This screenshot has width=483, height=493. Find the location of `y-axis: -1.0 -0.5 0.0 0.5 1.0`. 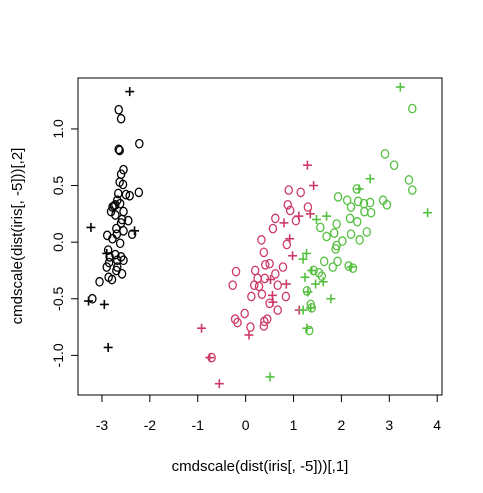

y-axis: -1.0 -0.5 0.0 0.5 1.0 is located at coordinates (64, 243).